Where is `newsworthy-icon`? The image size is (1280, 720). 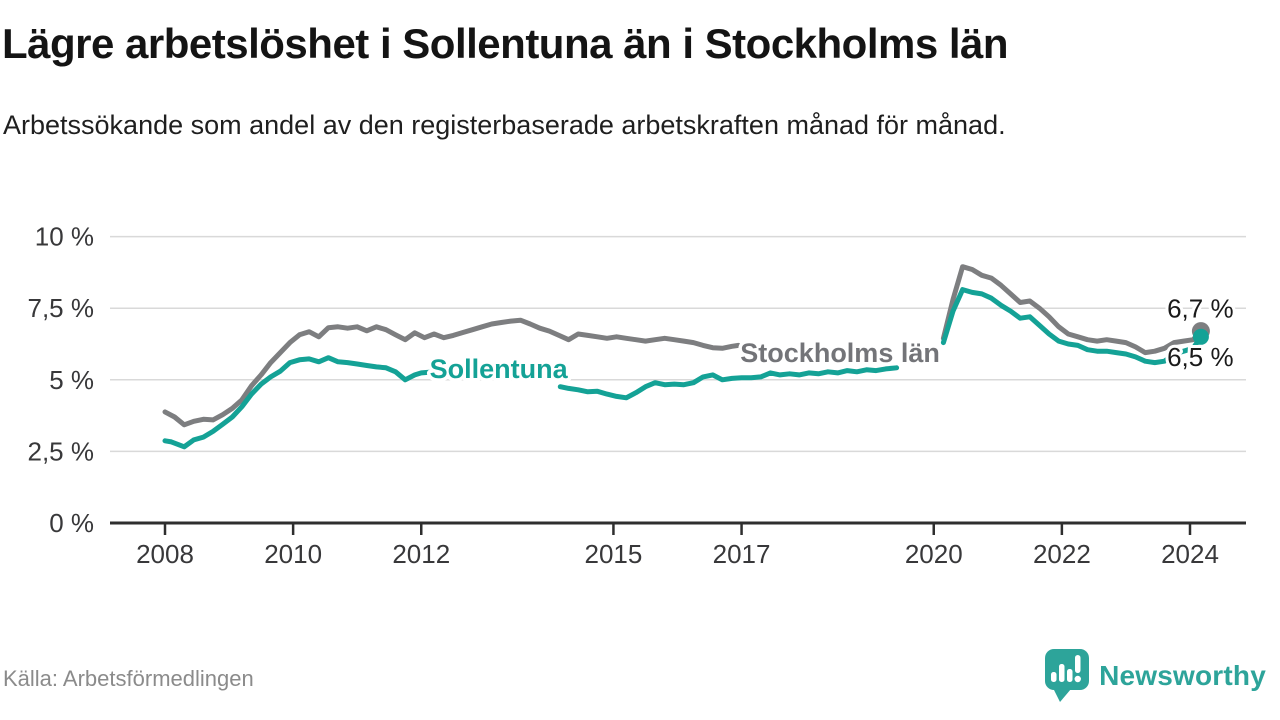 newsworthy-icon is located at coordinates (1067, 675).